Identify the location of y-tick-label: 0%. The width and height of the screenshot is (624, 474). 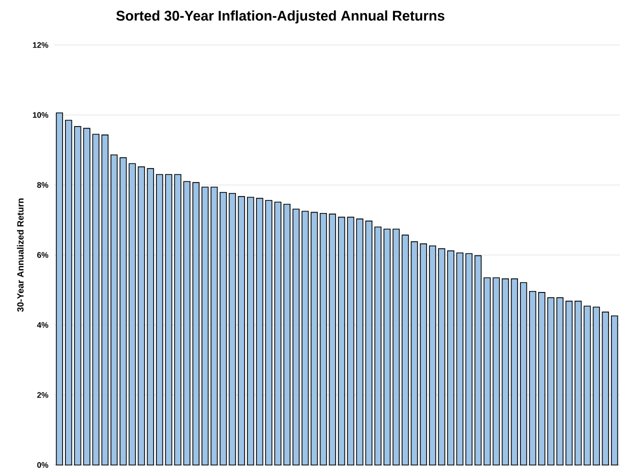
(42, 465).